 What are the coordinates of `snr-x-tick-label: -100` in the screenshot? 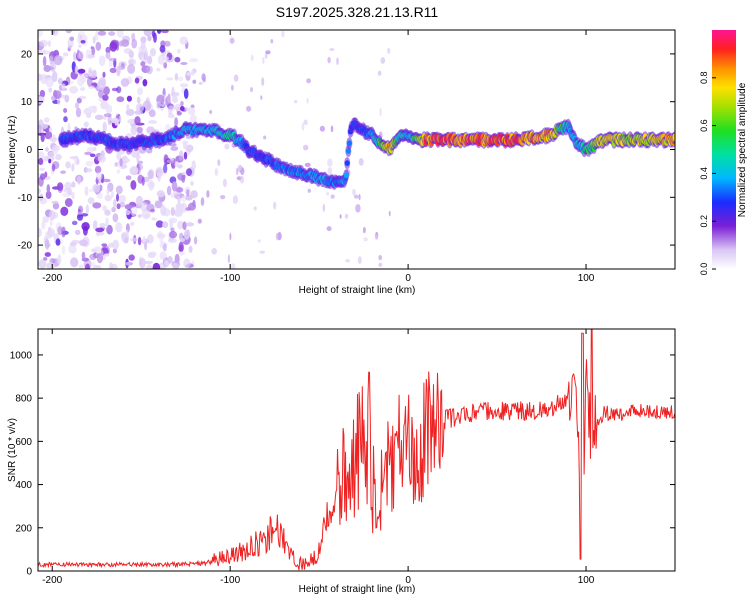 It's located at (230, 580).